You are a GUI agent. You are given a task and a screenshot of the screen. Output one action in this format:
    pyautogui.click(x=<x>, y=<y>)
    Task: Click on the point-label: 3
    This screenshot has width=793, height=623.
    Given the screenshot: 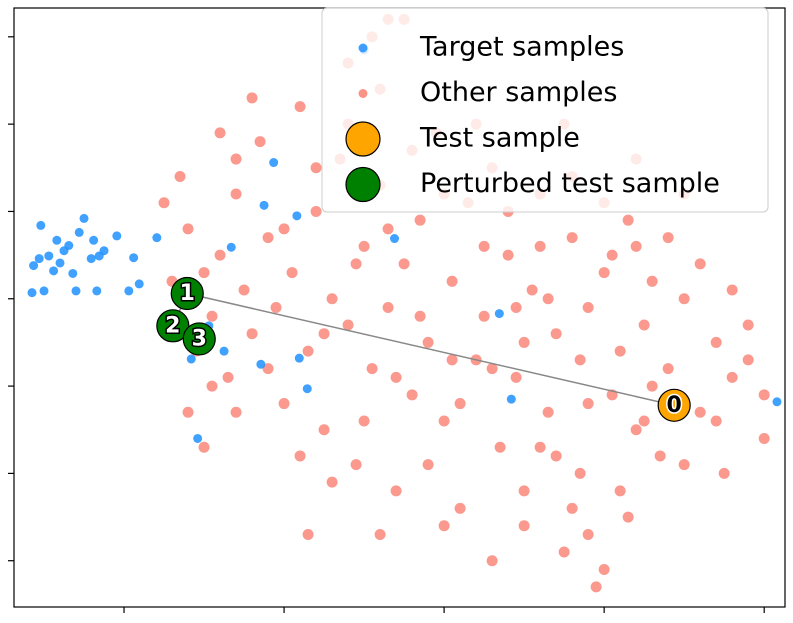 What is the action you would take?
    pyautogui.click(x=199, y=338)
    